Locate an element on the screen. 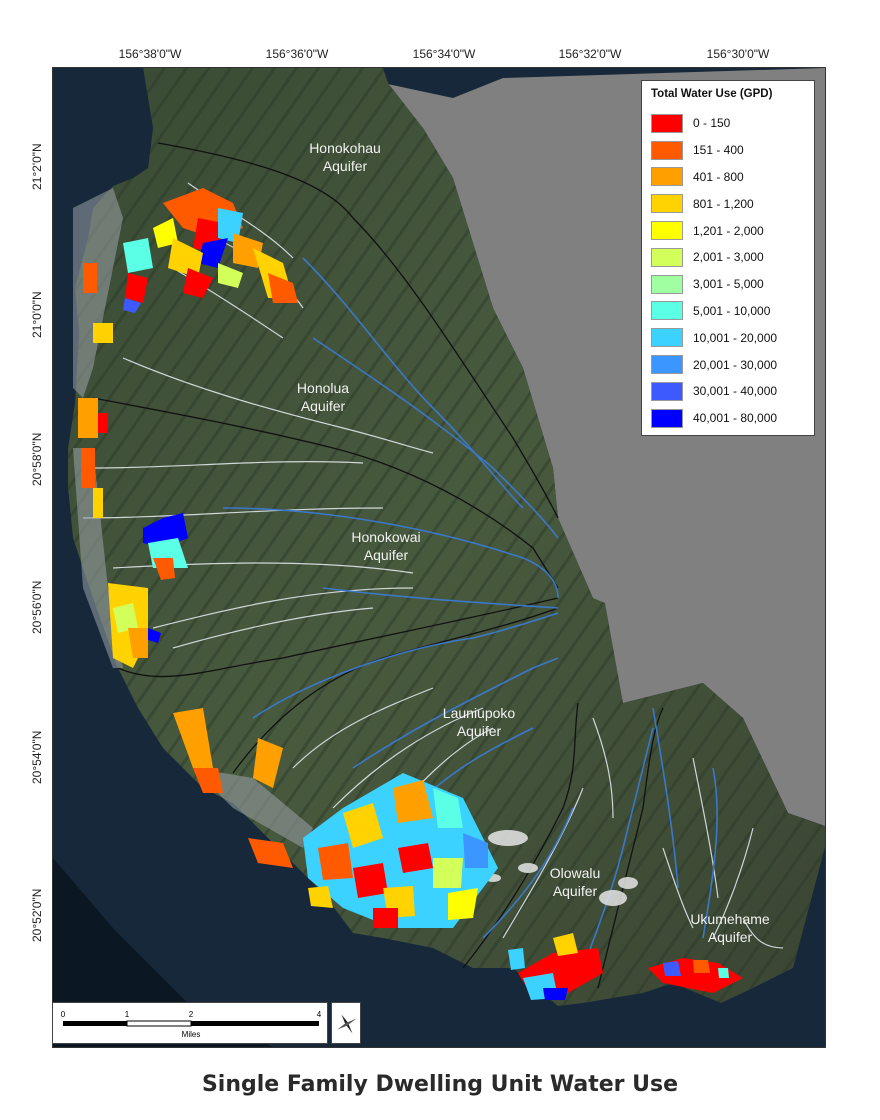 This screenshot has width=880, height=1120. latitude-label: 20°56'0"N is located at coordinates (37, 607).